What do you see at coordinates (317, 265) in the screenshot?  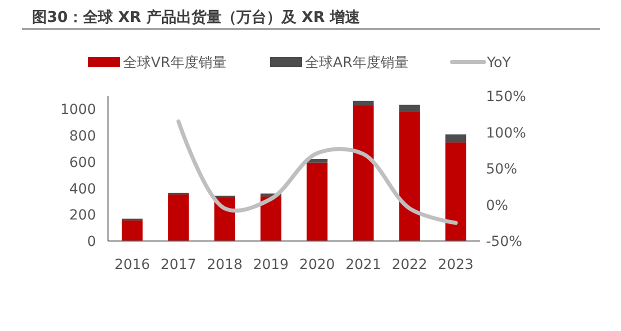 I see `x-tick-label: 2020` at bounding box center [317, 265].